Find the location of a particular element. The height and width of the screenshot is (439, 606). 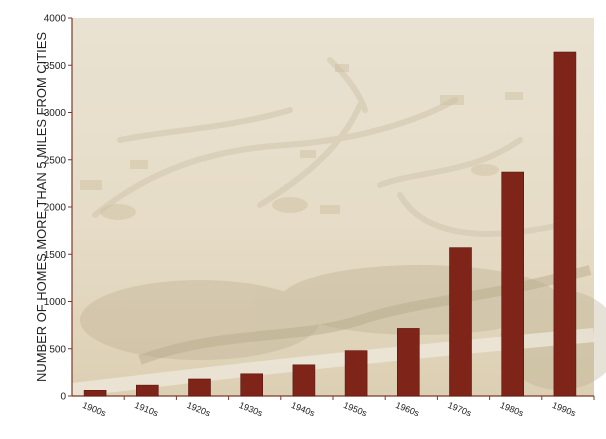

y-tick-label: 2500 is located at coordinates (55, 160).